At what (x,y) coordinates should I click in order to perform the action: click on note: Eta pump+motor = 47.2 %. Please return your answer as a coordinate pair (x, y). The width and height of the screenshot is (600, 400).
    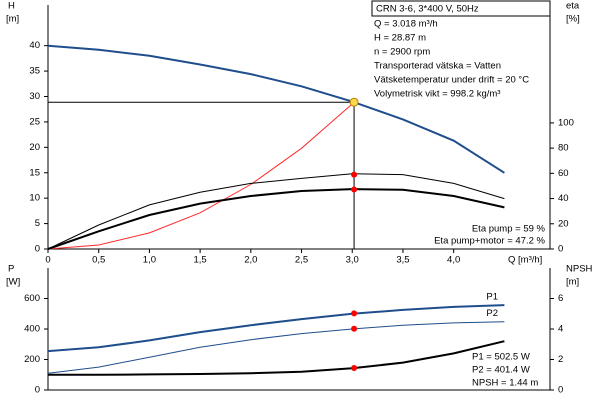
    Looking at the image, I should click on (489, 241).